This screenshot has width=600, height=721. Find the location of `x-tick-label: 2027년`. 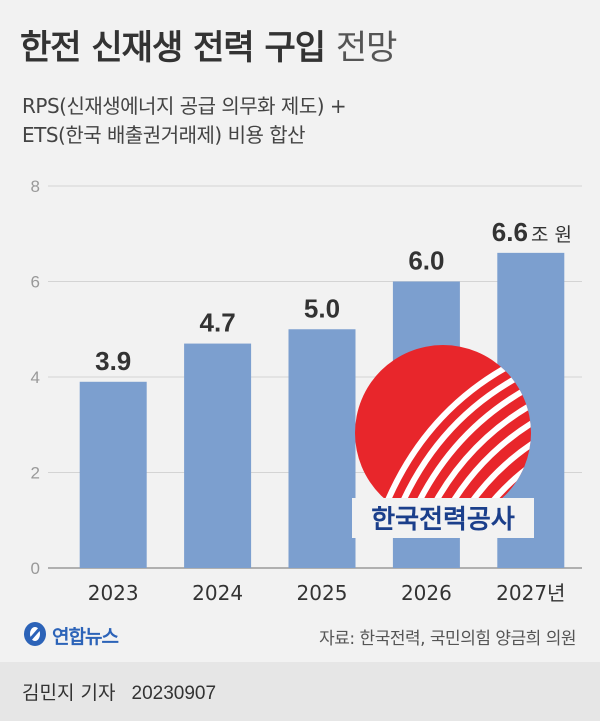

x-tick-label: 2027년 is located at coordinates (530, 593).